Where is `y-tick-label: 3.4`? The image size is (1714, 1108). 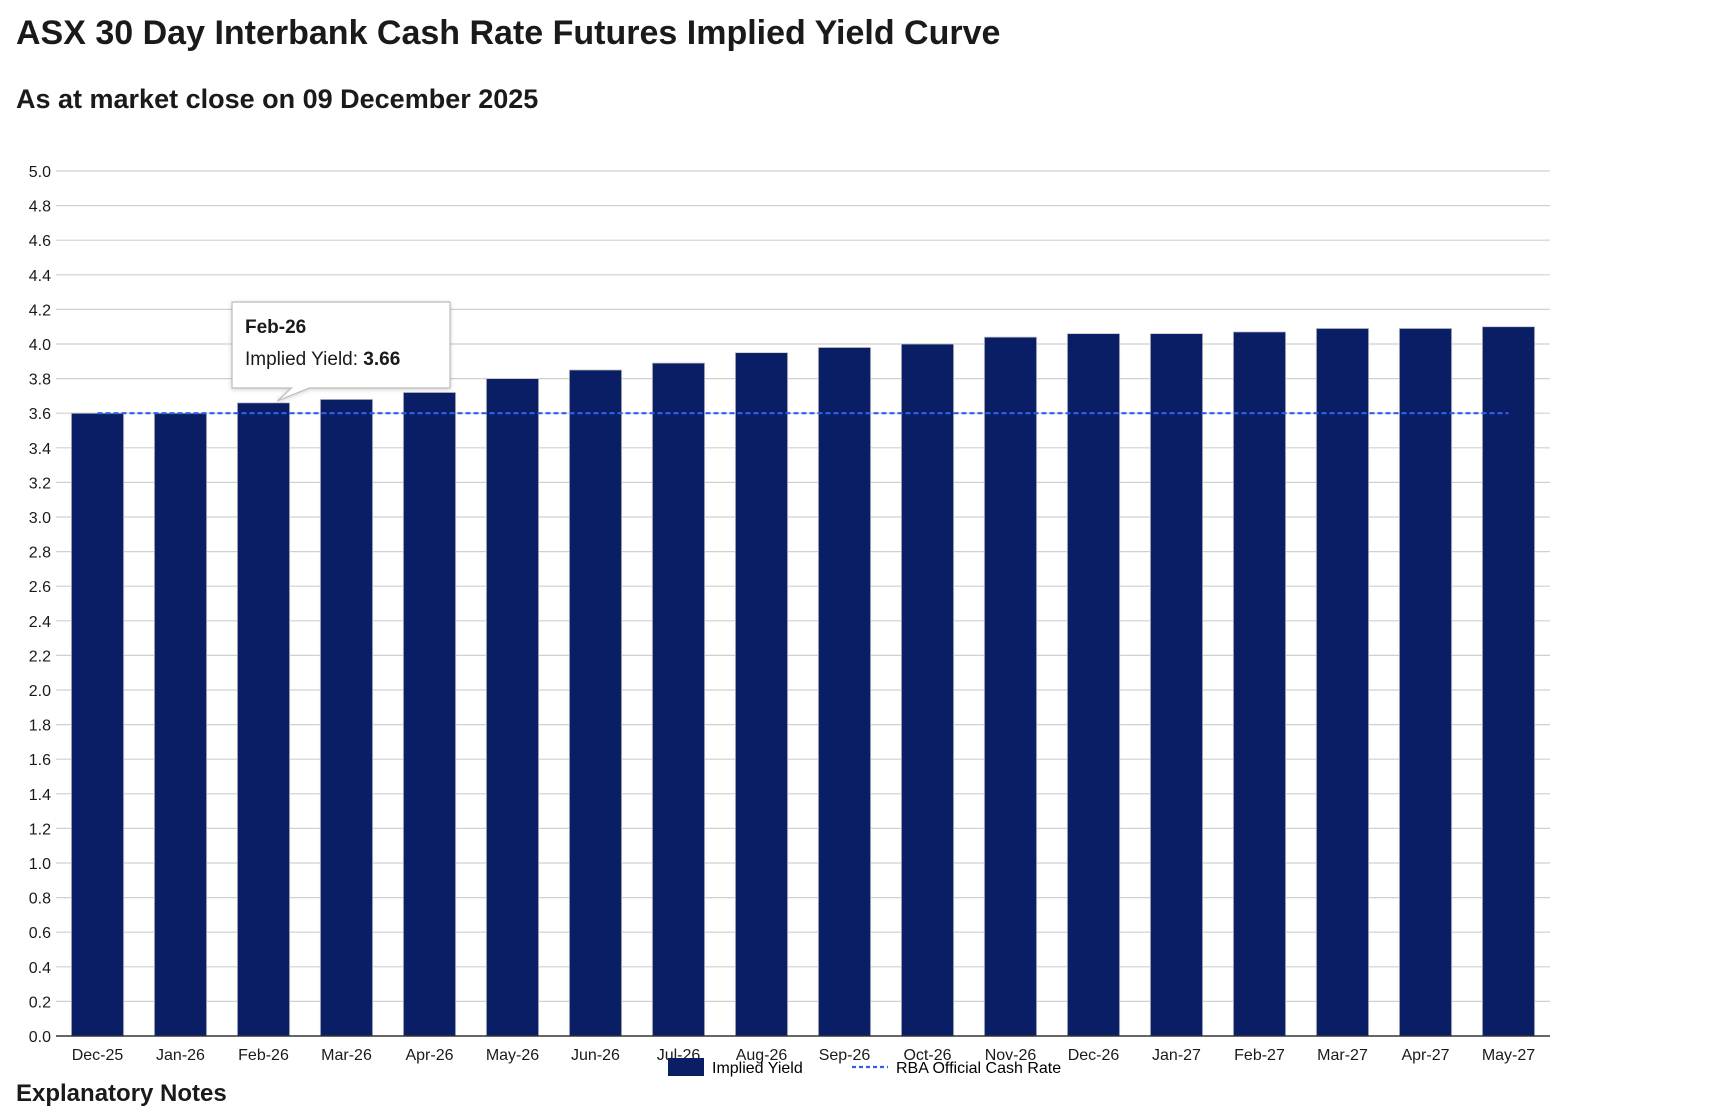 y-tick-label: 3.4 is located at coordinates (40, 449).